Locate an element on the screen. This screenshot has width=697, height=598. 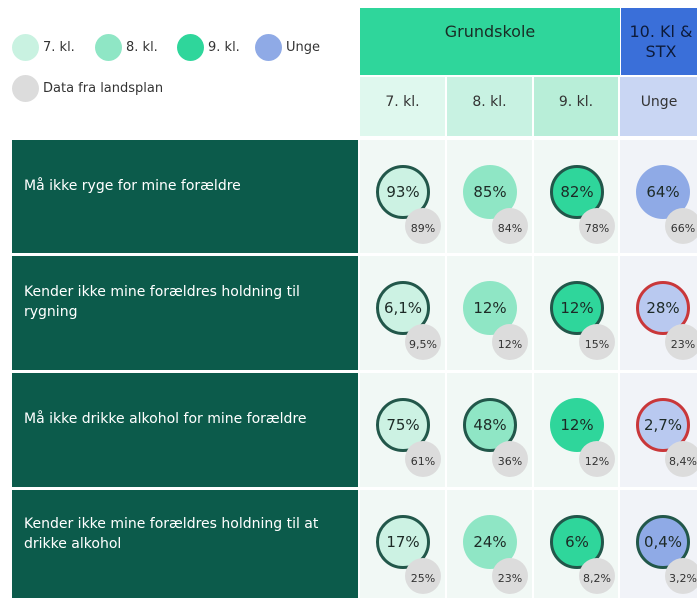
value-circle: 12% is located at coordinates (577, 308).